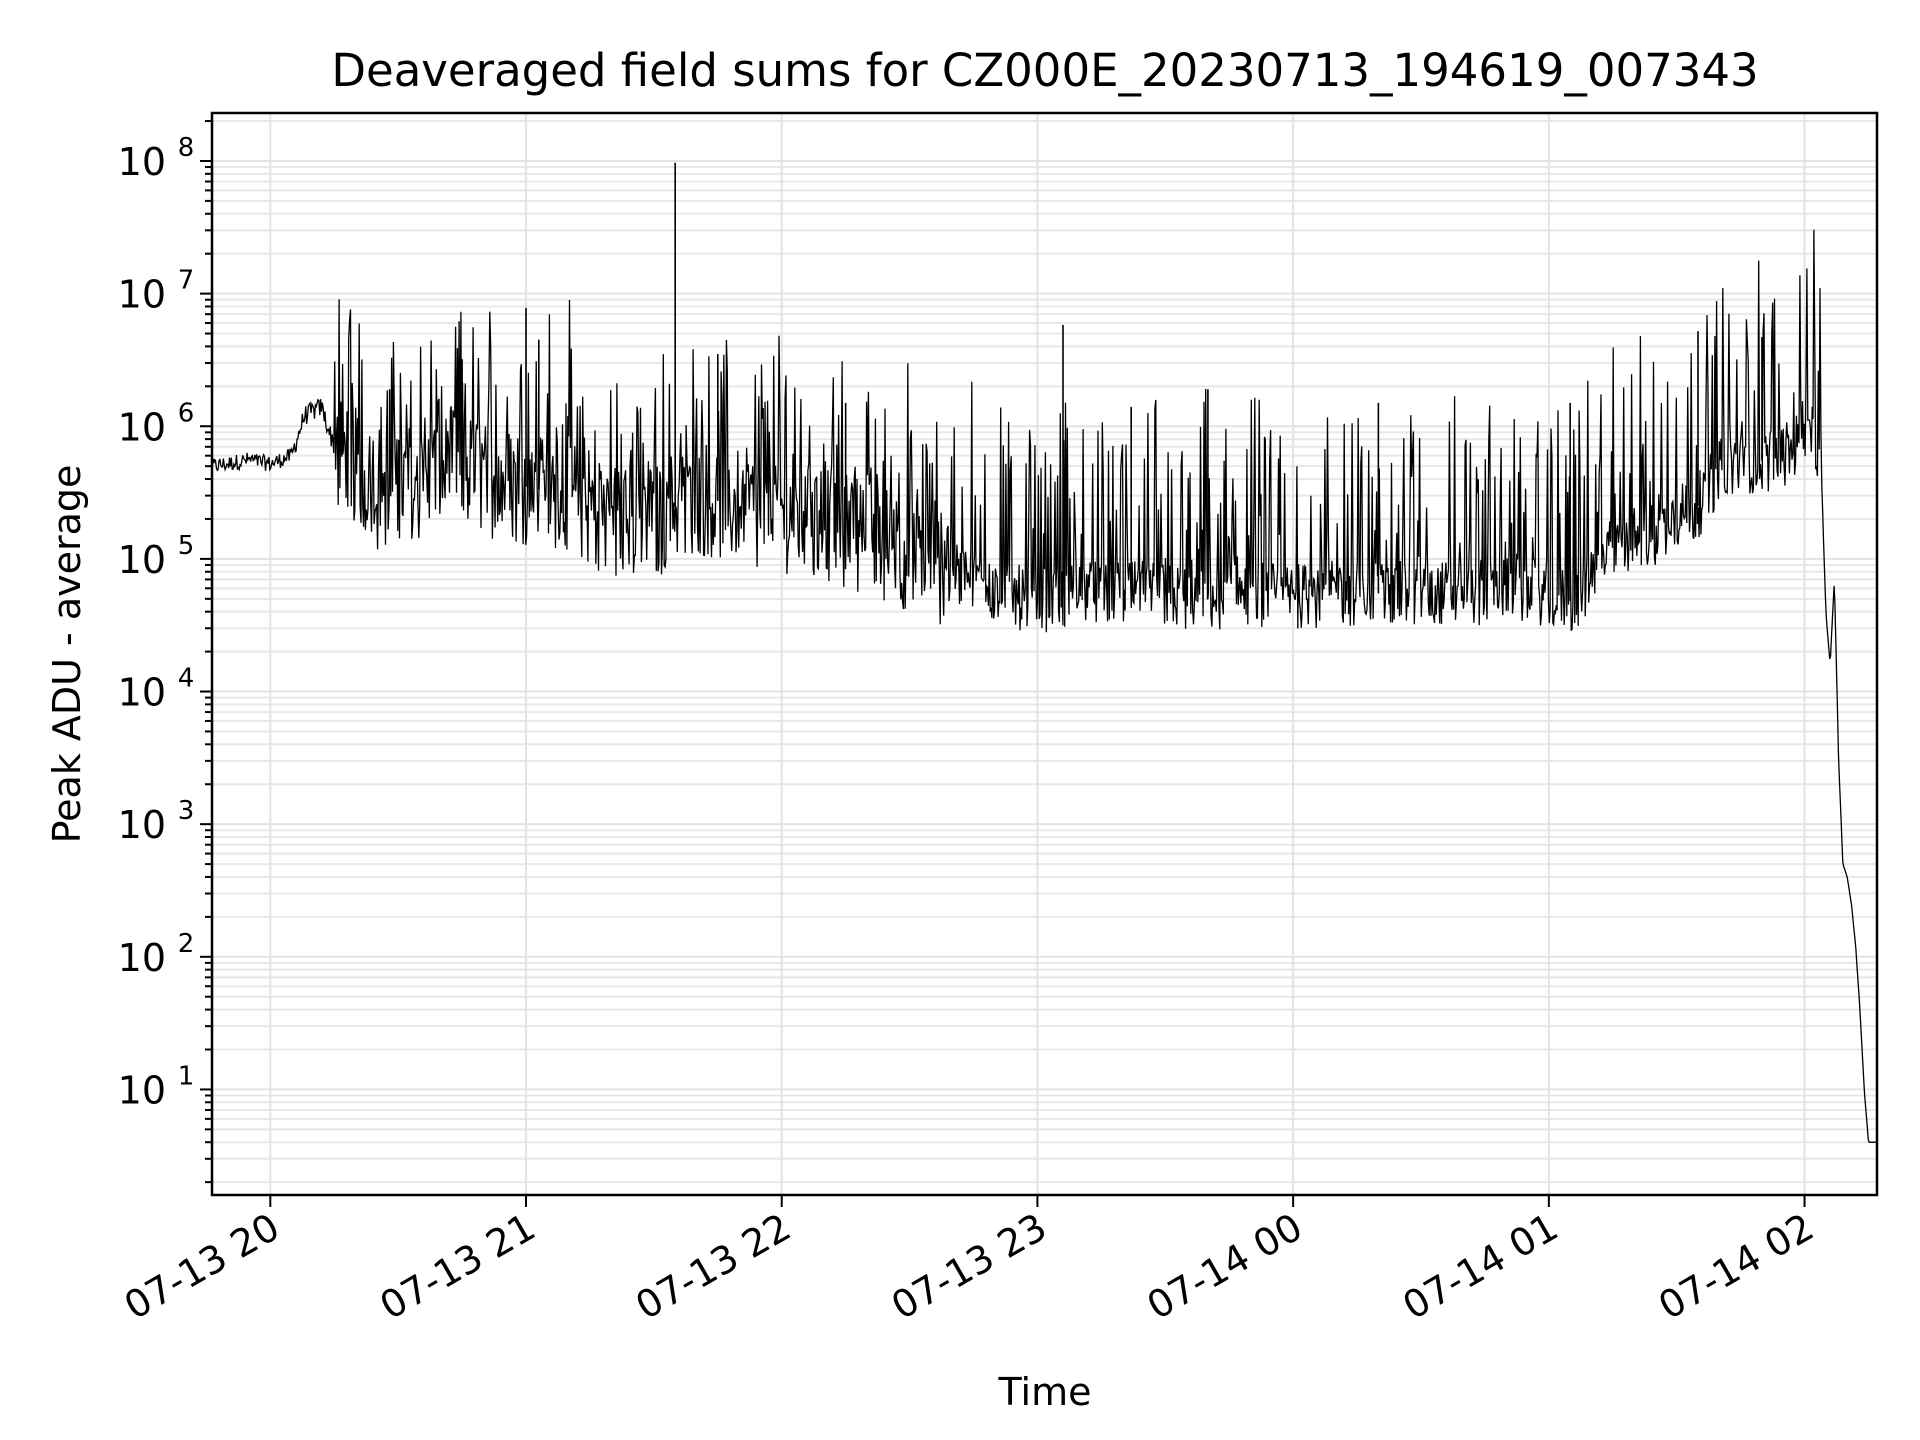 The height and width of the screenshot is (1440, 1920). Describe the element at coordinates (186, 811) in the screenshot. I see `y-tick-exponent: 3` at that location.